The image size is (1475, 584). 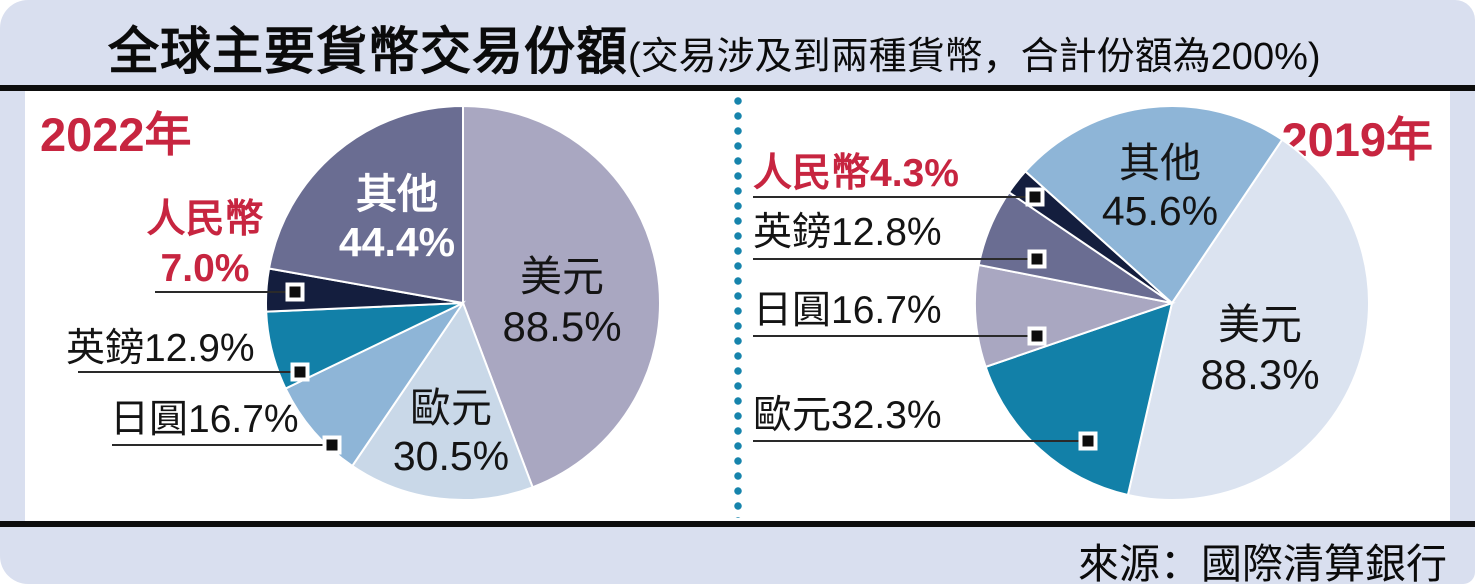 I want to click on slice-label-usd-2019: 美元 88.3%, so click(x=1260, y=349).